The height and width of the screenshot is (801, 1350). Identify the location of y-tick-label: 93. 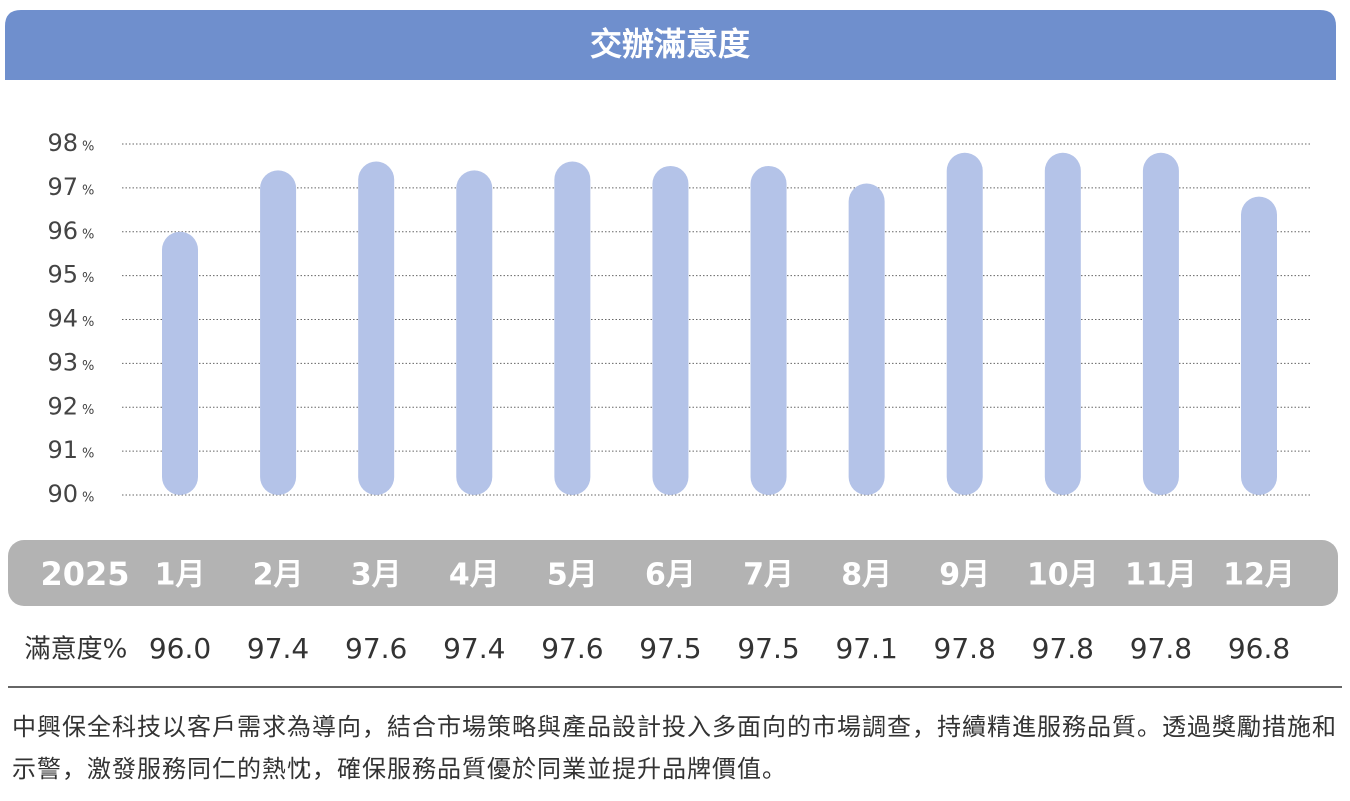
(62, 362).